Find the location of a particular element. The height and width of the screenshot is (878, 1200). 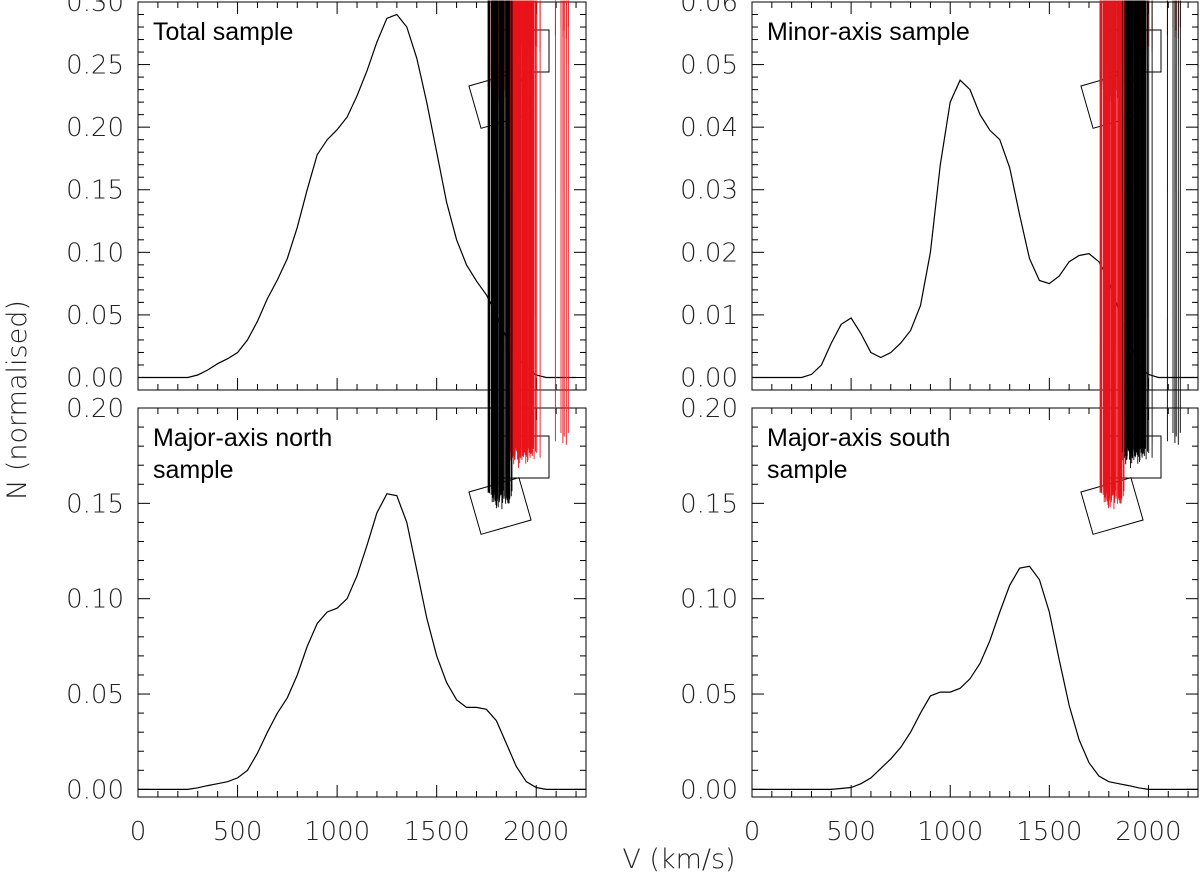

panel-title-line: Minor-axis sample is located at coordinates (868, 32).